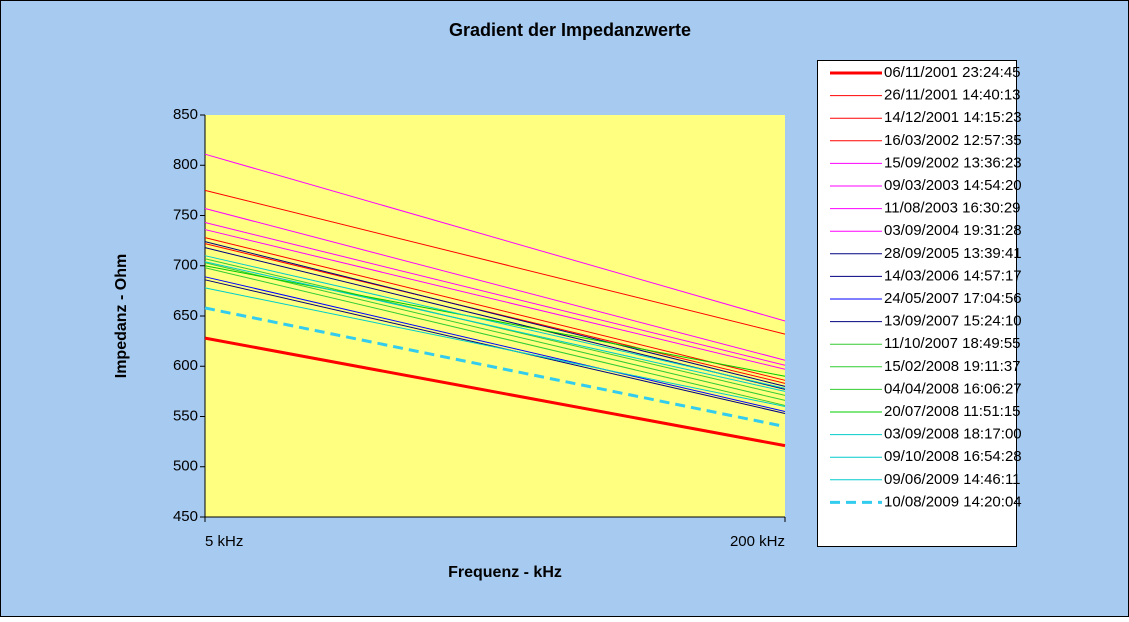 The image size is (1129, 622). I want to click on legend-label: 03/09/2008 18:17:00, so click(953, 434).